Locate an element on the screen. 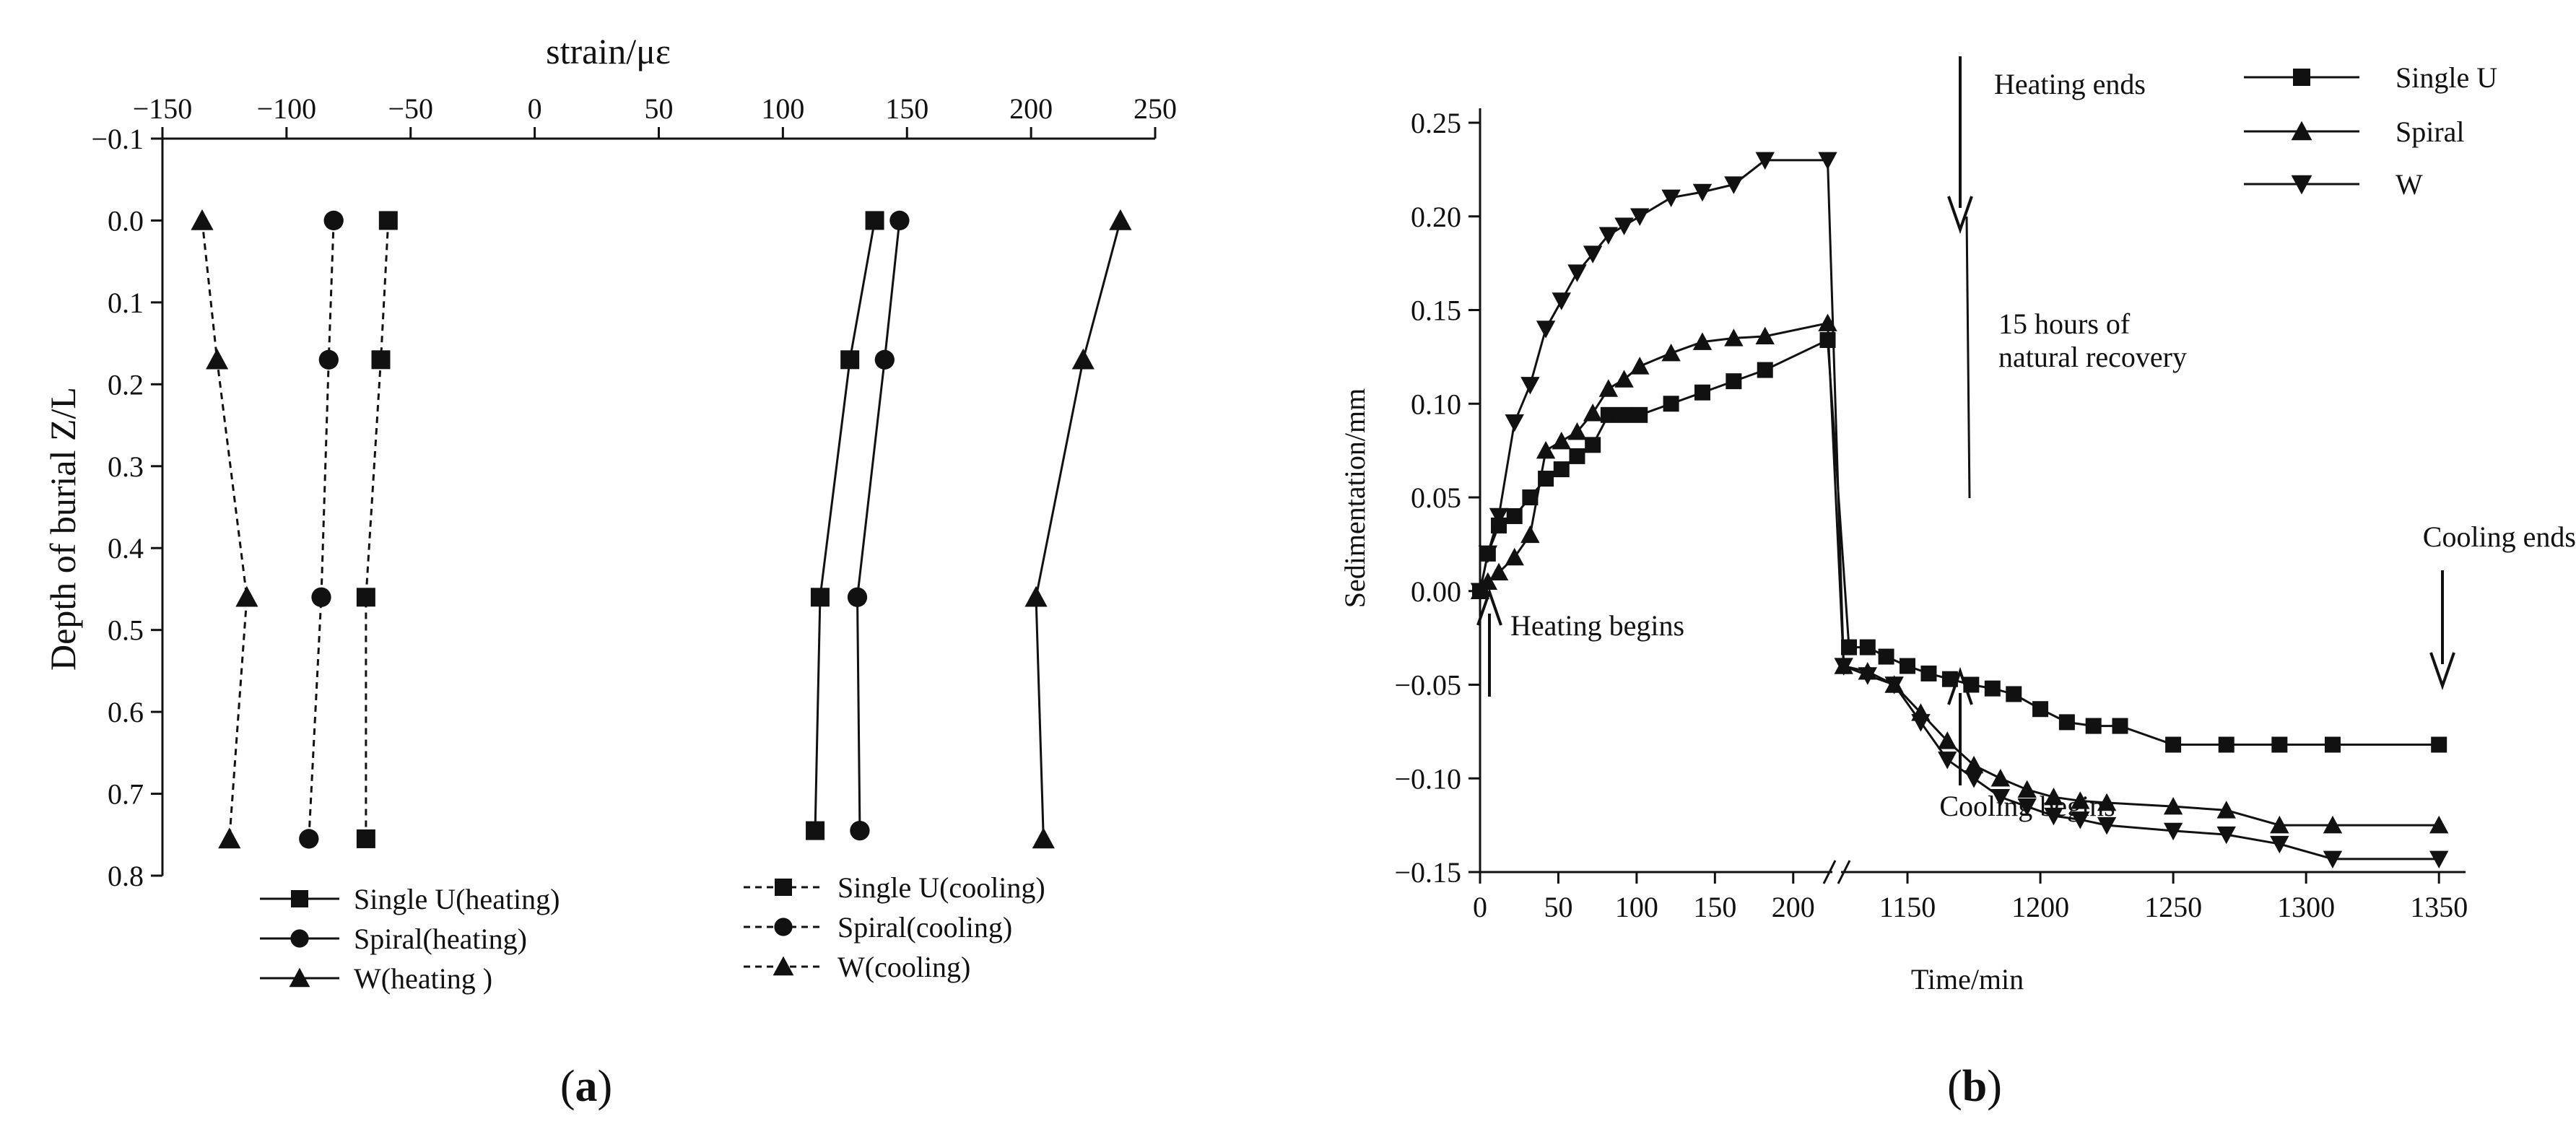  series-3-point is located at coordinates (365, 838).